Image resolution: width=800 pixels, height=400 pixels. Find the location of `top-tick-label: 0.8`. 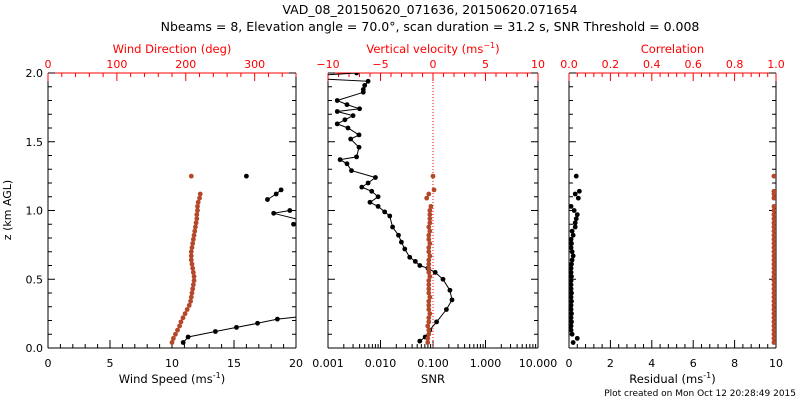

top-tick-label: 0.8 is located at coordinates (735, 64).